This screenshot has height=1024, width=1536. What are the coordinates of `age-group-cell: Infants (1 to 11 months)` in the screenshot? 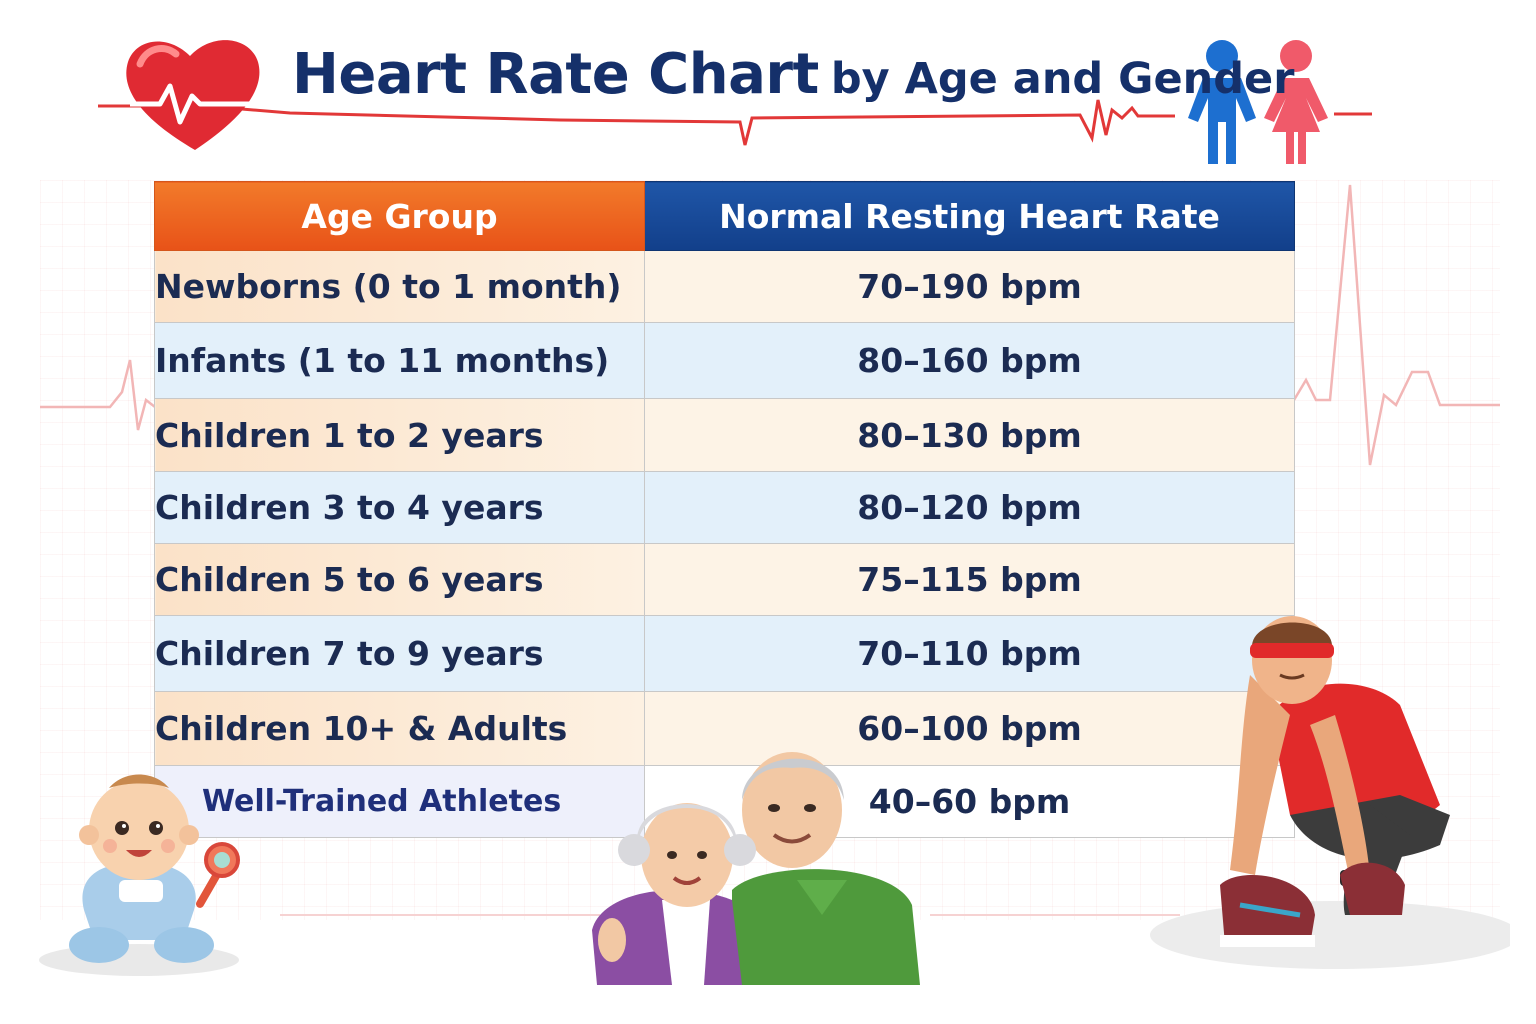 It's located at (399, 360).